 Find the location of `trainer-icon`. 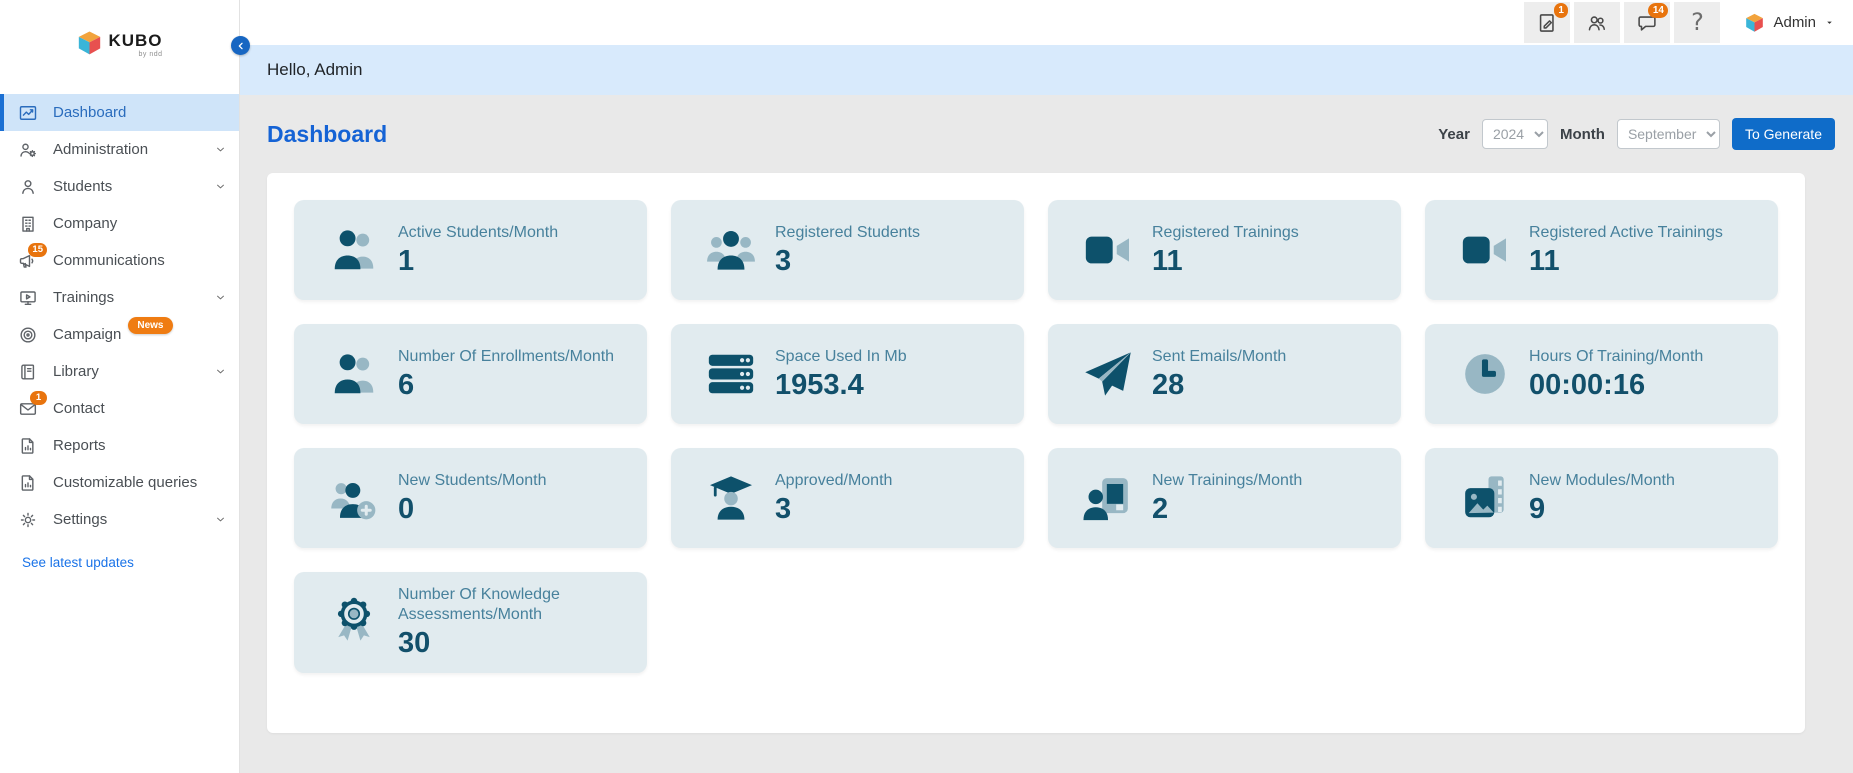

trainer-icon is located at coordinates (1108, 498).